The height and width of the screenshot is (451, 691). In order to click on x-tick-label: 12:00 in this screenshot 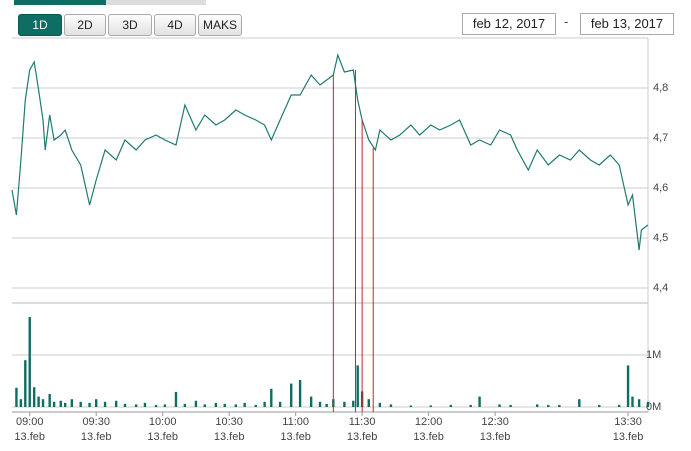, I will do `click(429, 422)`.